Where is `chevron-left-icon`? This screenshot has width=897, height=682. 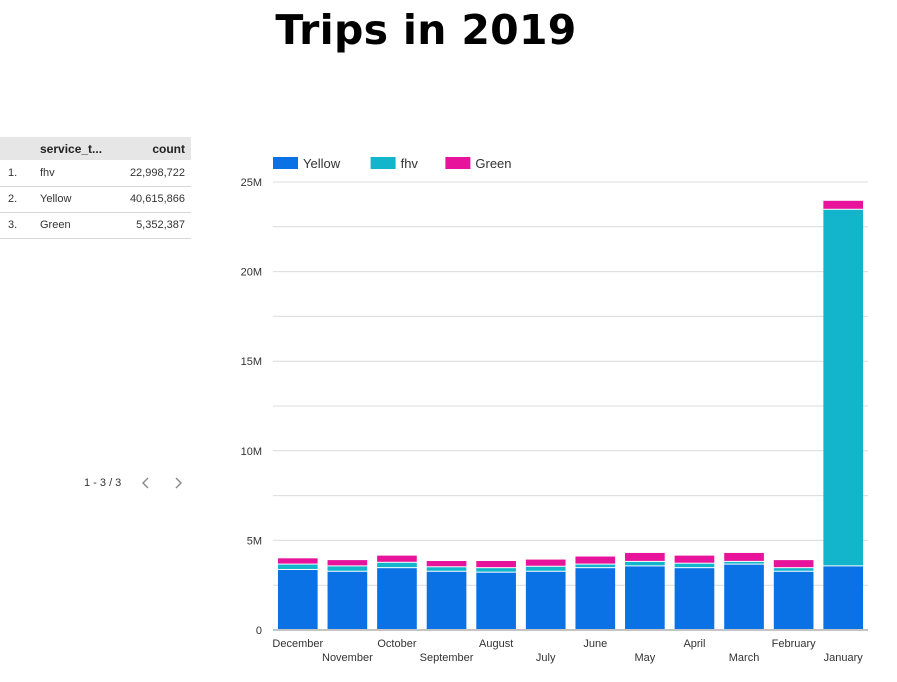 chevron-left-icon is located at coordinates (146, 483).